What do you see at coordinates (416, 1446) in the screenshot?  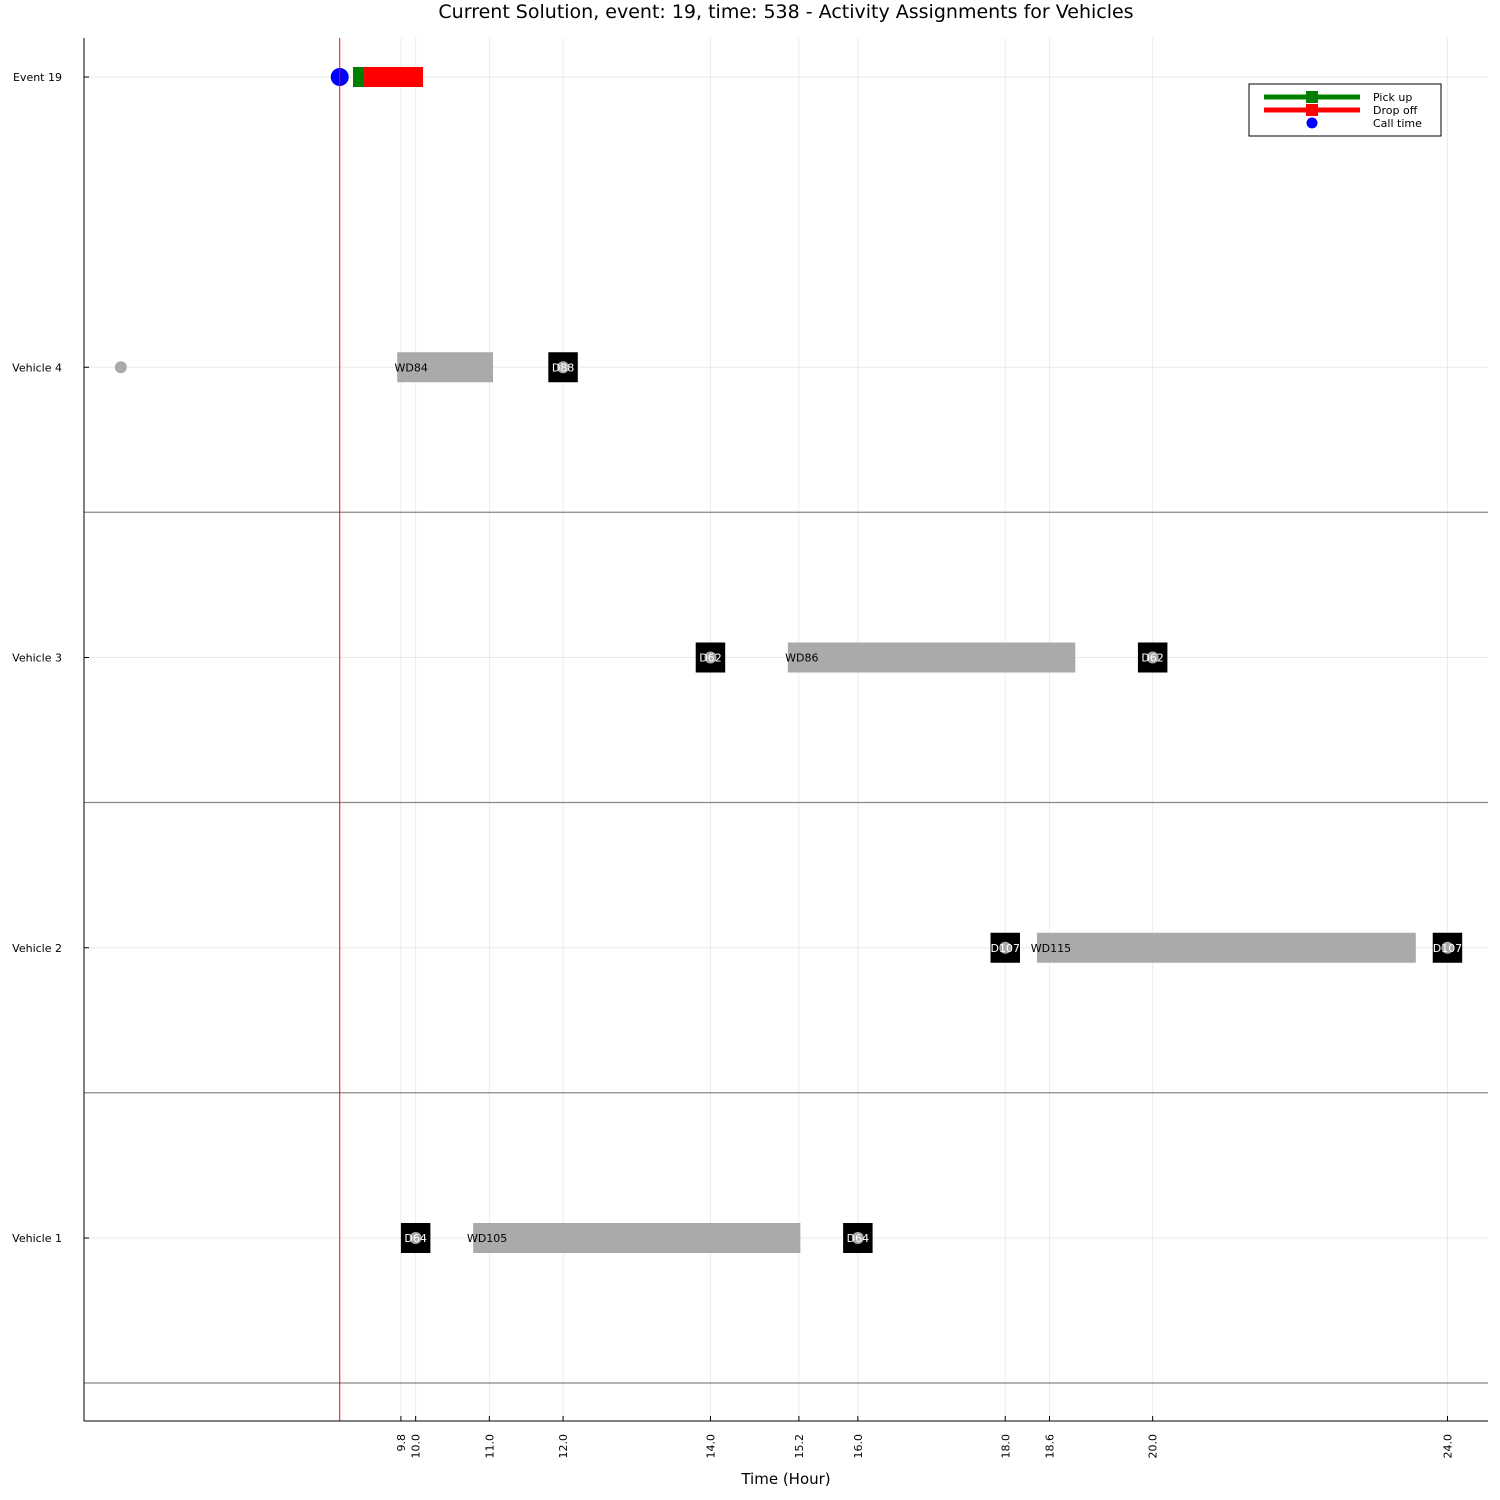 I see `x-tick-label: 10.0` at bounding box center [416, 1446].